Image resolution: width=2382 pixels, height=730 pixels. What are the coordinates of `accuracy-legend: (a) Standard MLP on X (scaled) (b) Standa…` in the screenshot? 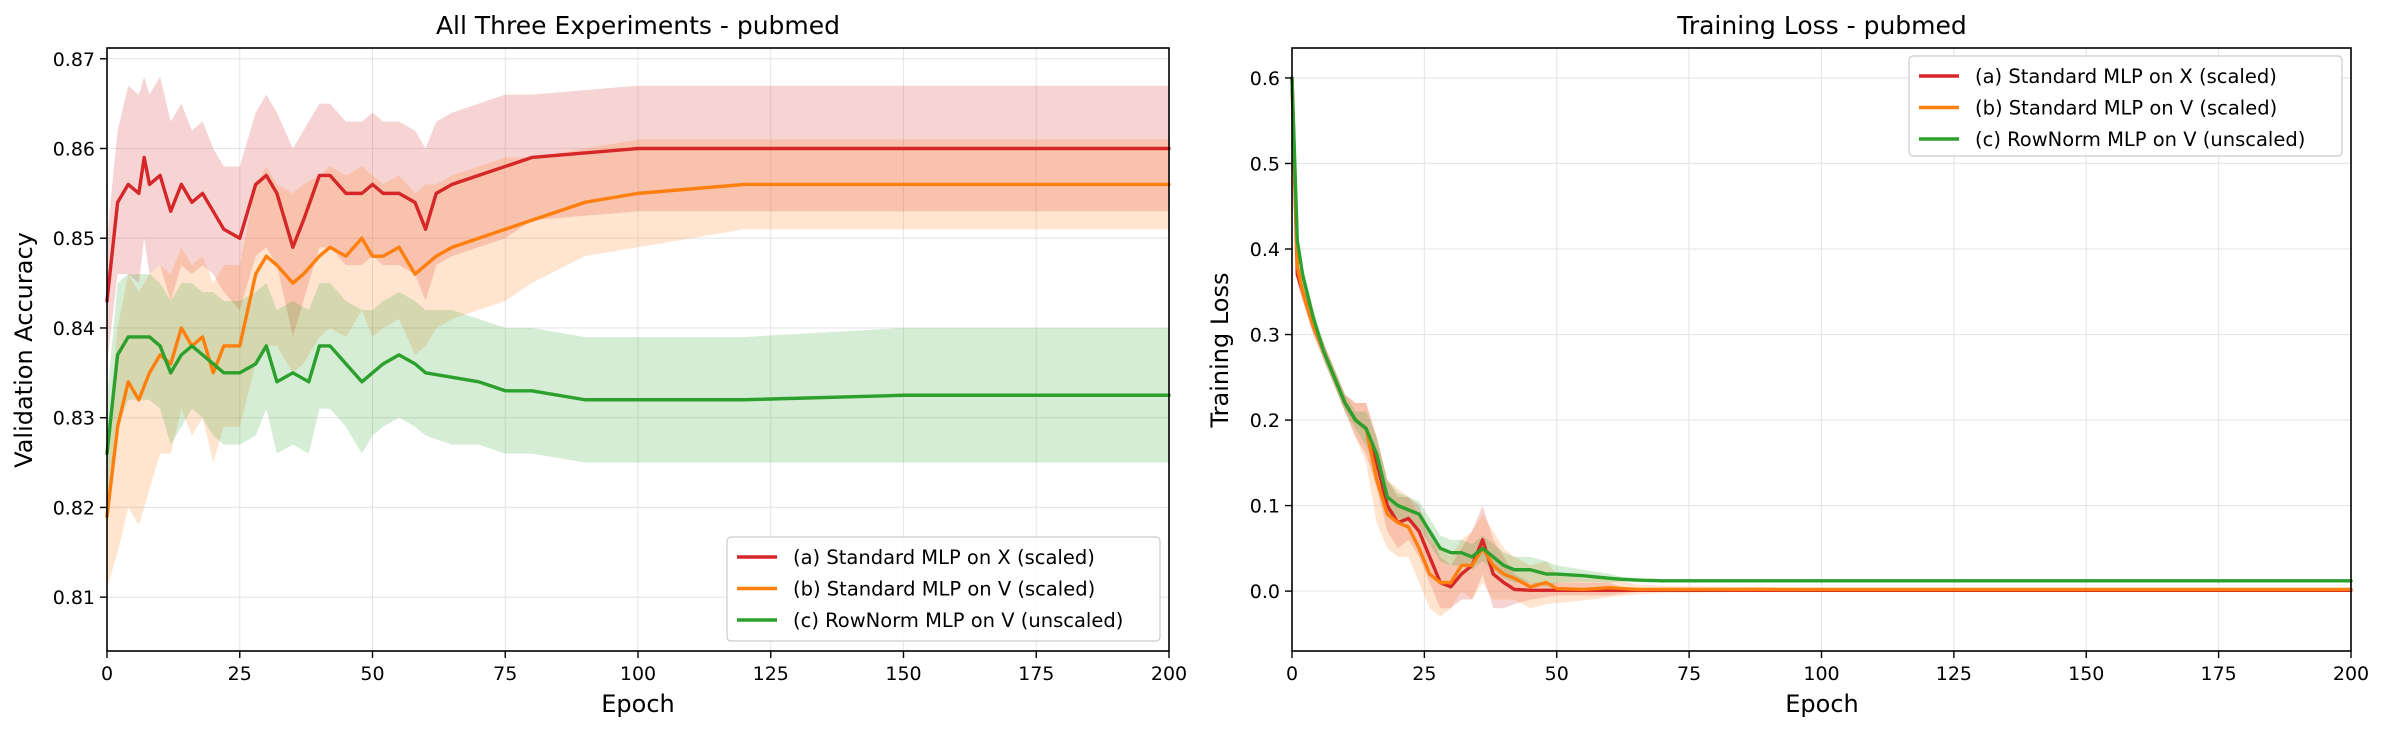 It's located at (943, 589).